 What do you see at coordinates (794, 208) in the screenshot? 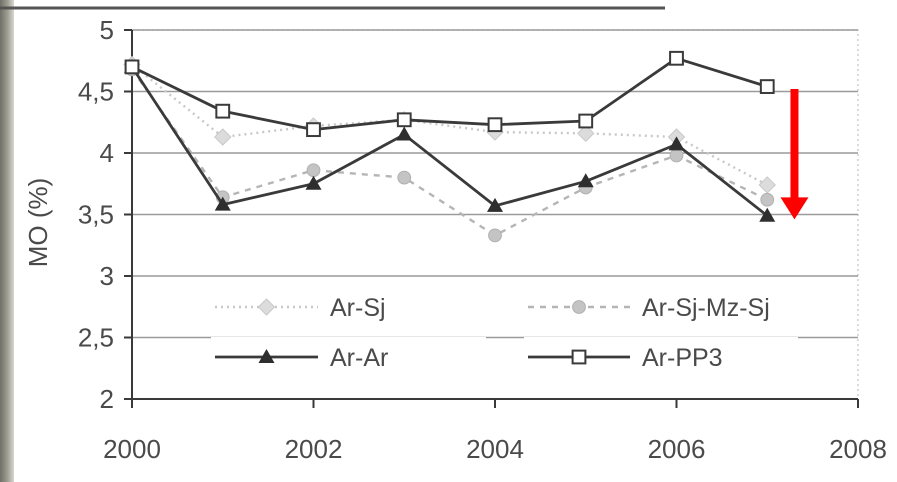
I see `arrow-head` at bounding box center [794, 208].